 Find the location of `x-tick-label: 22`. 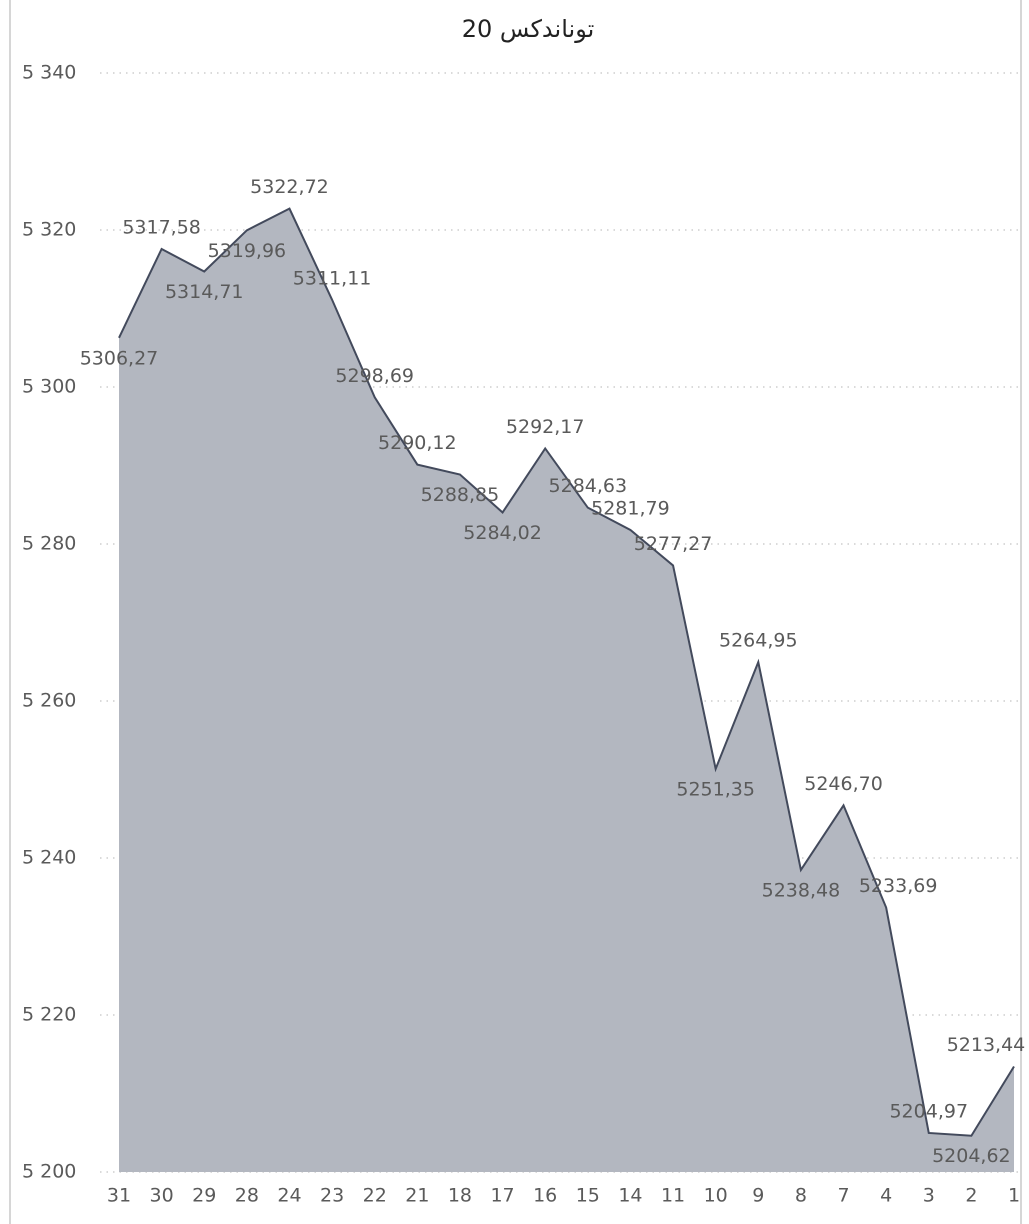

x-tick-label: 22 is located at coordinates (375, 1196).